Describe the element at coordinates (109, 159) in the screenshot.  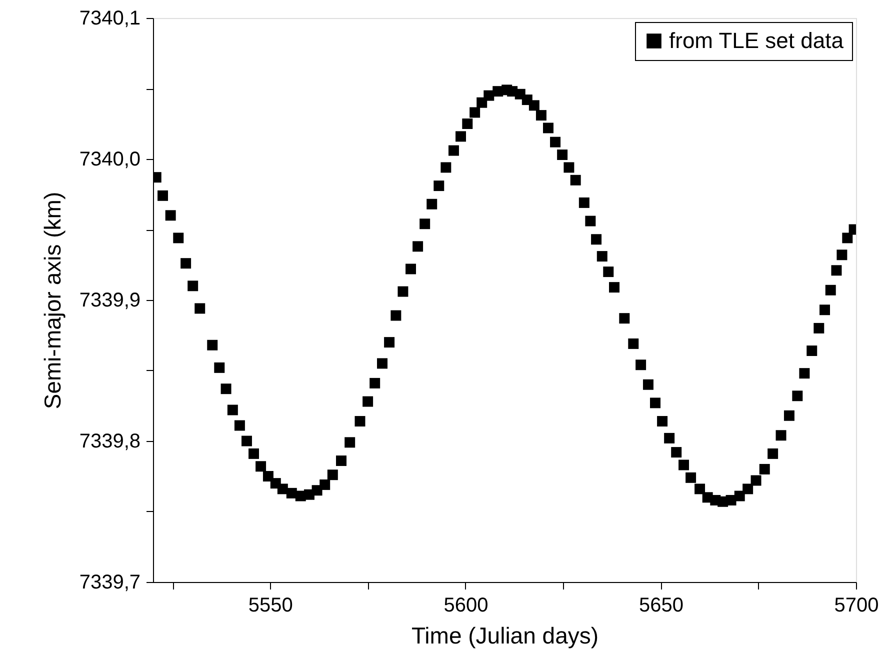
I see `y-tick-label: 7340,0` at that location.